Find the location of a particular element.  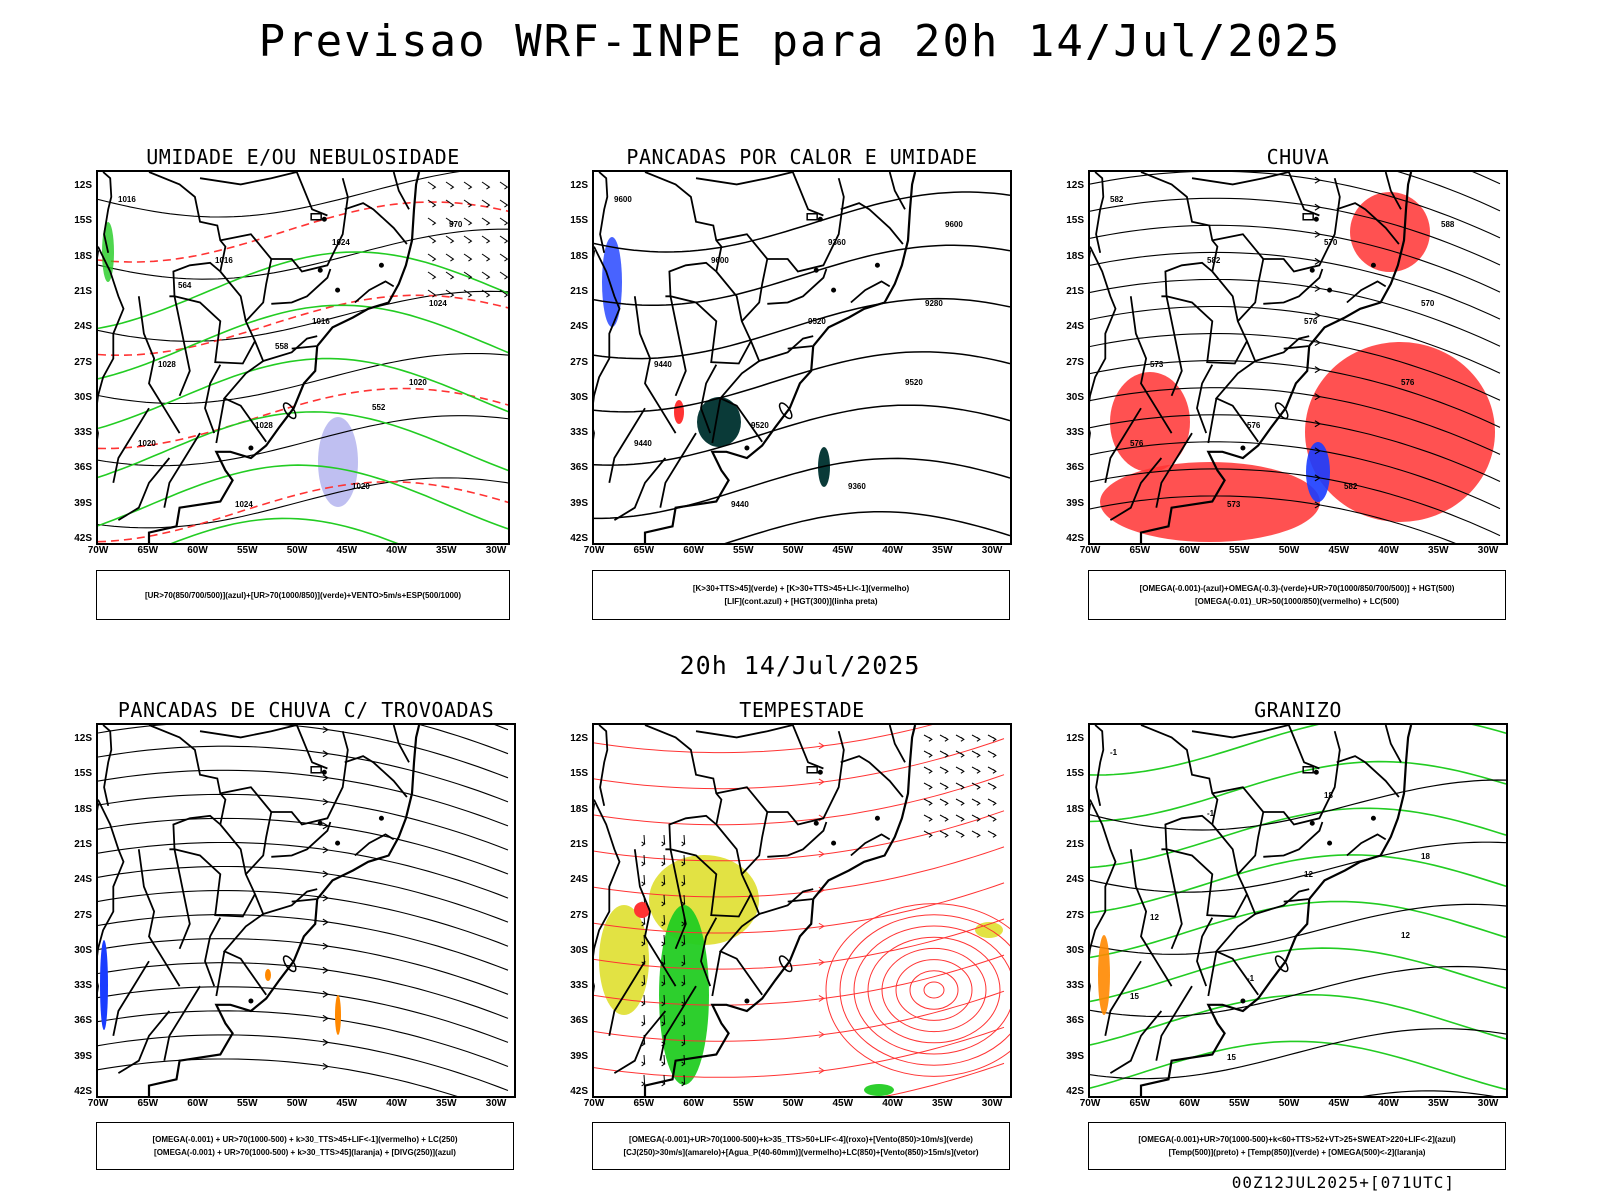

lat-tick-label: 21S is located at coordinates (579, 844).